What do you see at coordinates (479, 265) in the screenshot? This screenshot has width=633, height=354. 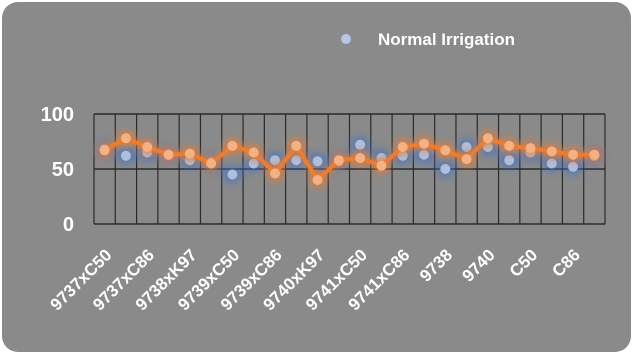 I see `x-tick-label: 9740` at bounding box center [479, 265].